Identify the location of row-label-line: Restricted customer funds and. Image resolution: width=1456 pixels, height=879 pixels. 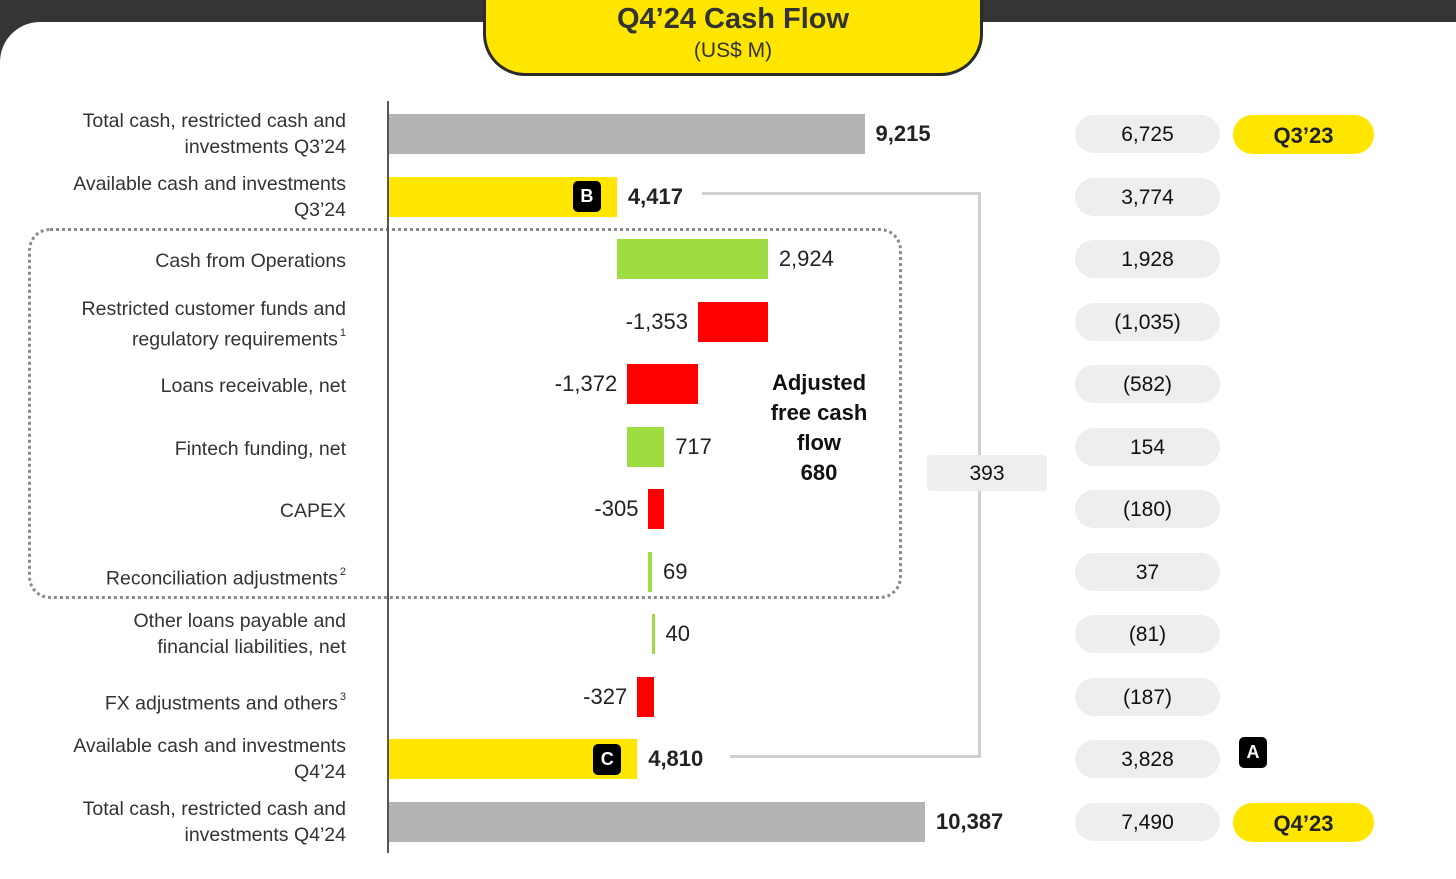
(213, 308).